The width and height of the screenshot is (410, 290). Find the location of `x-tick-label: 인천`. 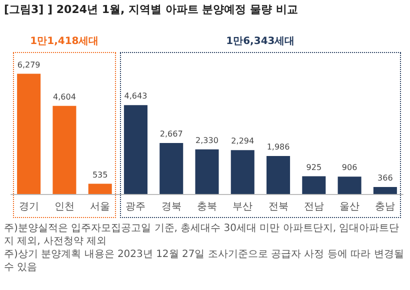

x-tick-label: 인천 is located at coordinates (64, 207).